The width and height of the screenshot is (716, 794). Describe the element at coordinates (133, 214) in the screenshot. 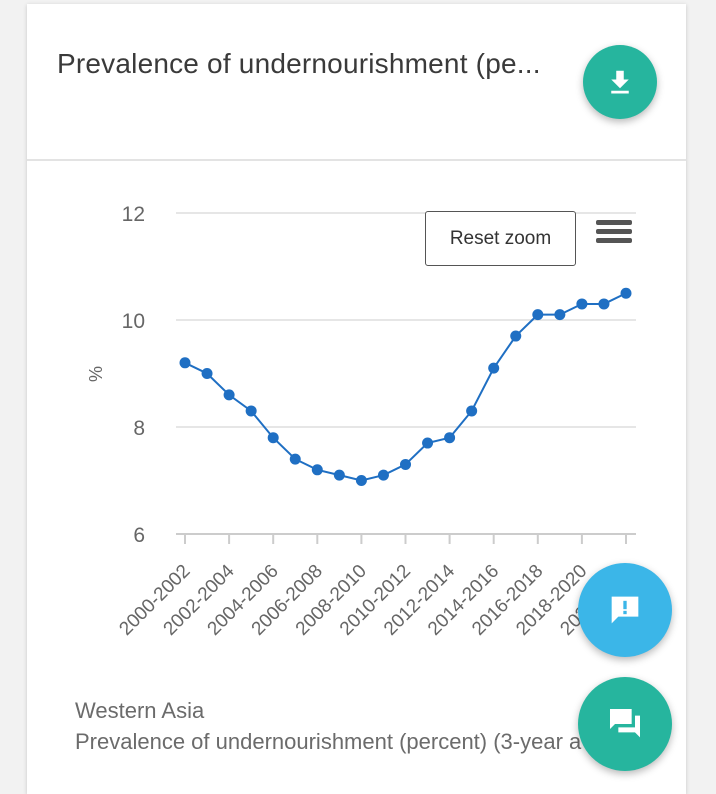

I see `y-tick-label: 12` at that location.